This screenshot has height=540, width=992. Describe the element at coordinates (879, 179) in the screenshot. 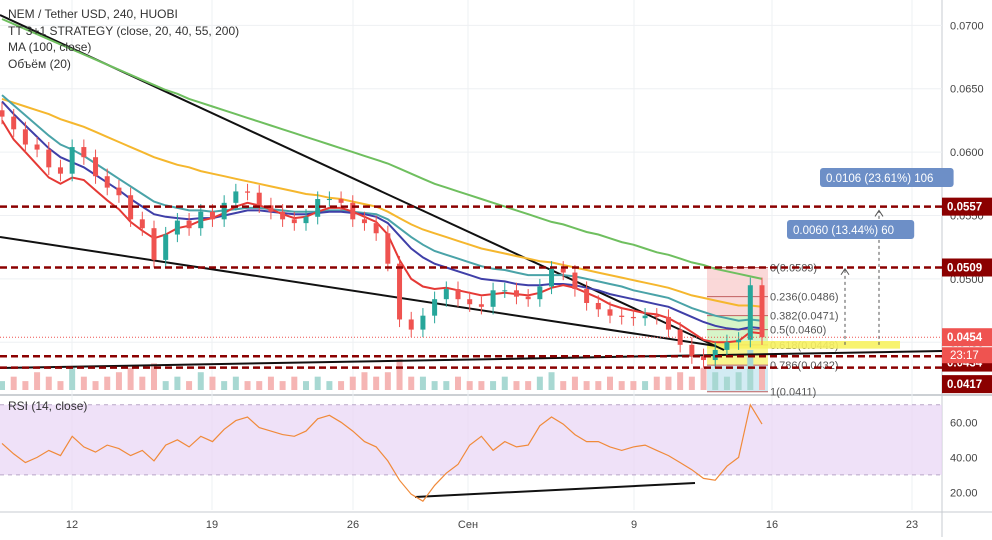

I see `measure-label: 0.0106 (23.61%) 106` at that location.